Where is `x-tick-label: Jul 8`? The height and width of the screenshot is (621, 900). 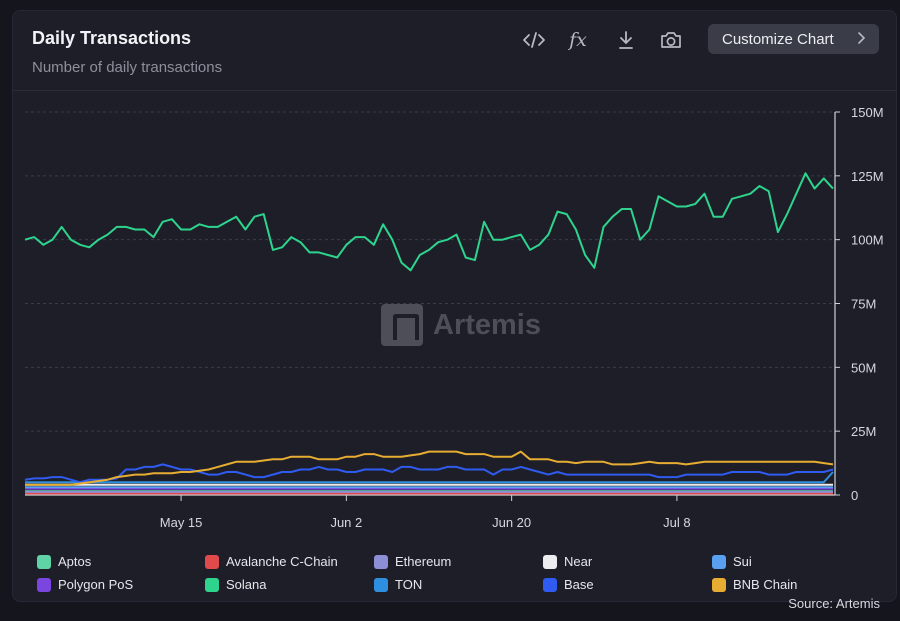 x-tick-label: Jul 8 is located at coordinates (676, 522).